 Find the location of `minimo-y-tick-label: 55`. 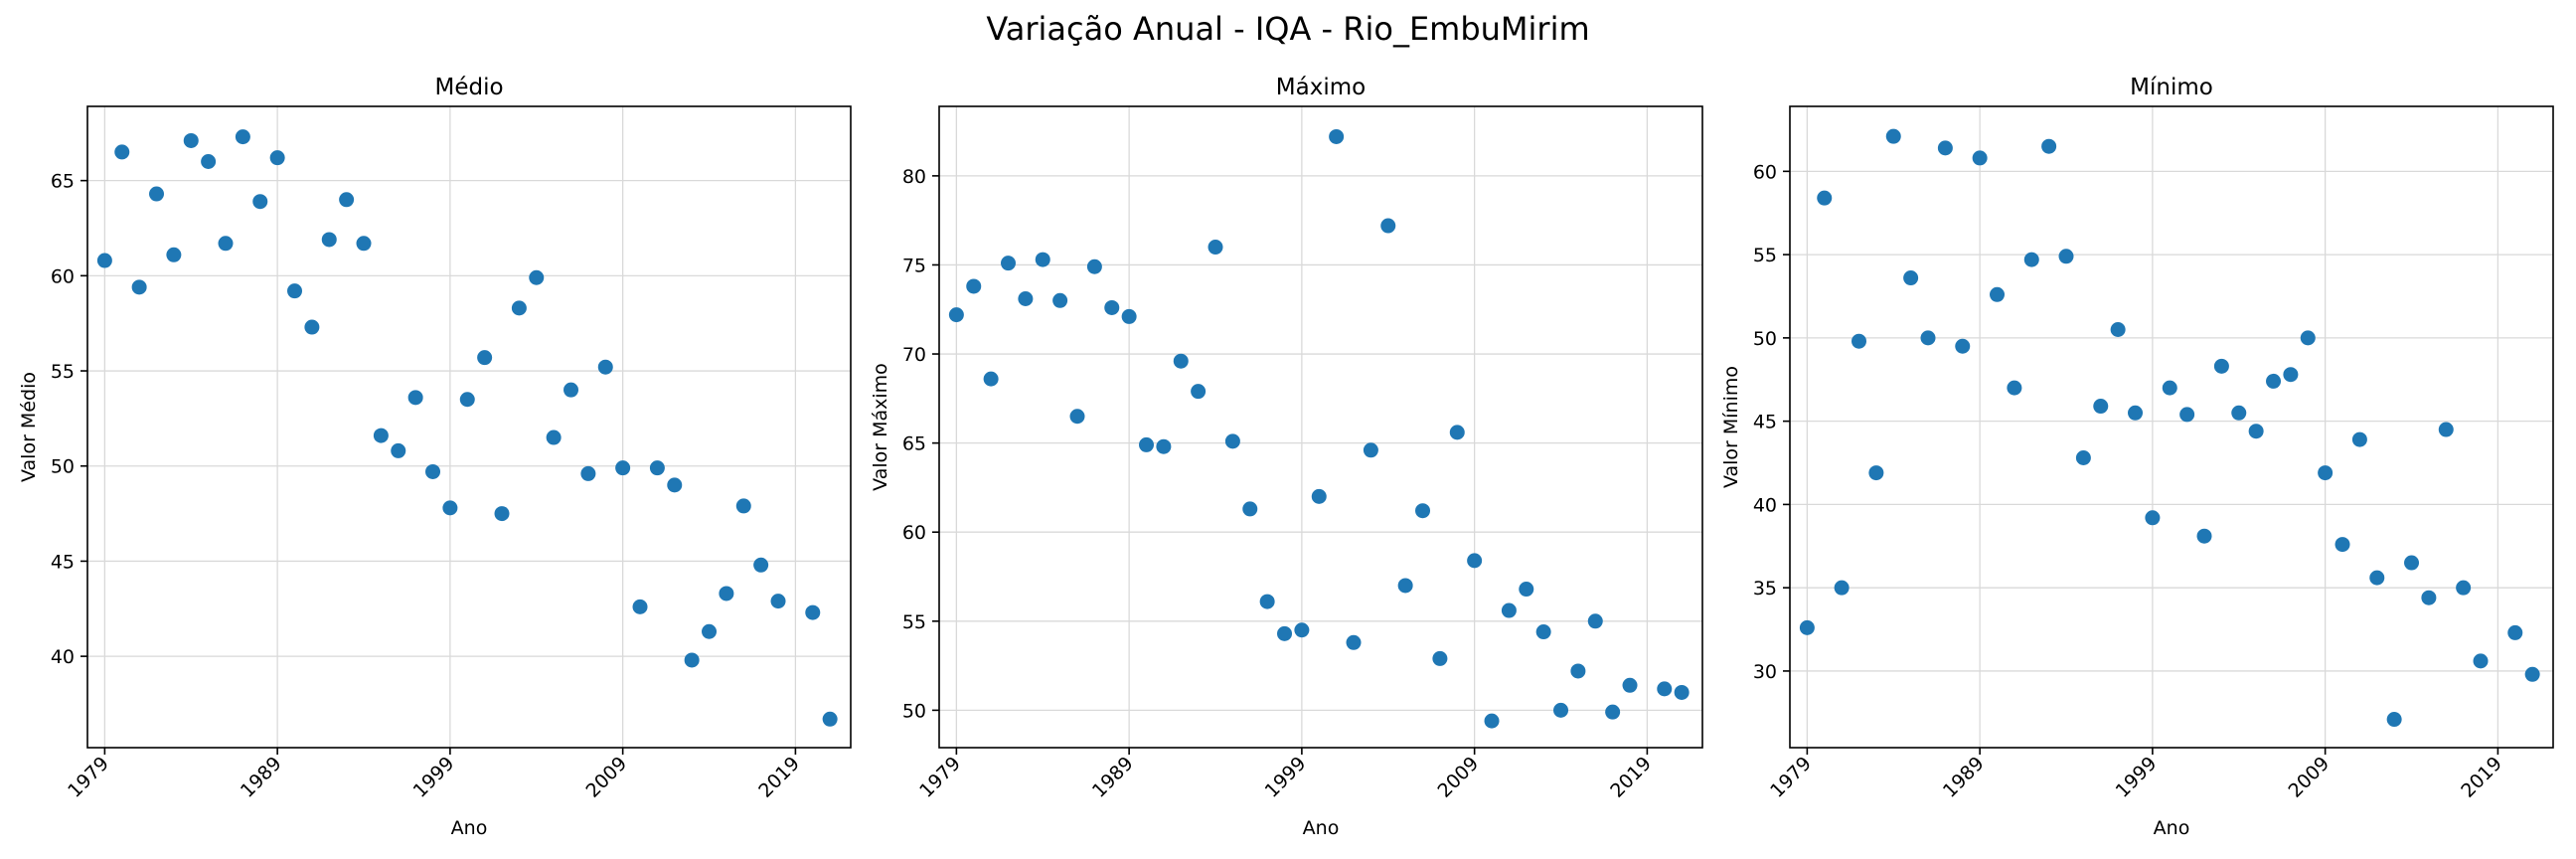

minimo-y-tick-label: 55 is located at coordinates (1765, 255).